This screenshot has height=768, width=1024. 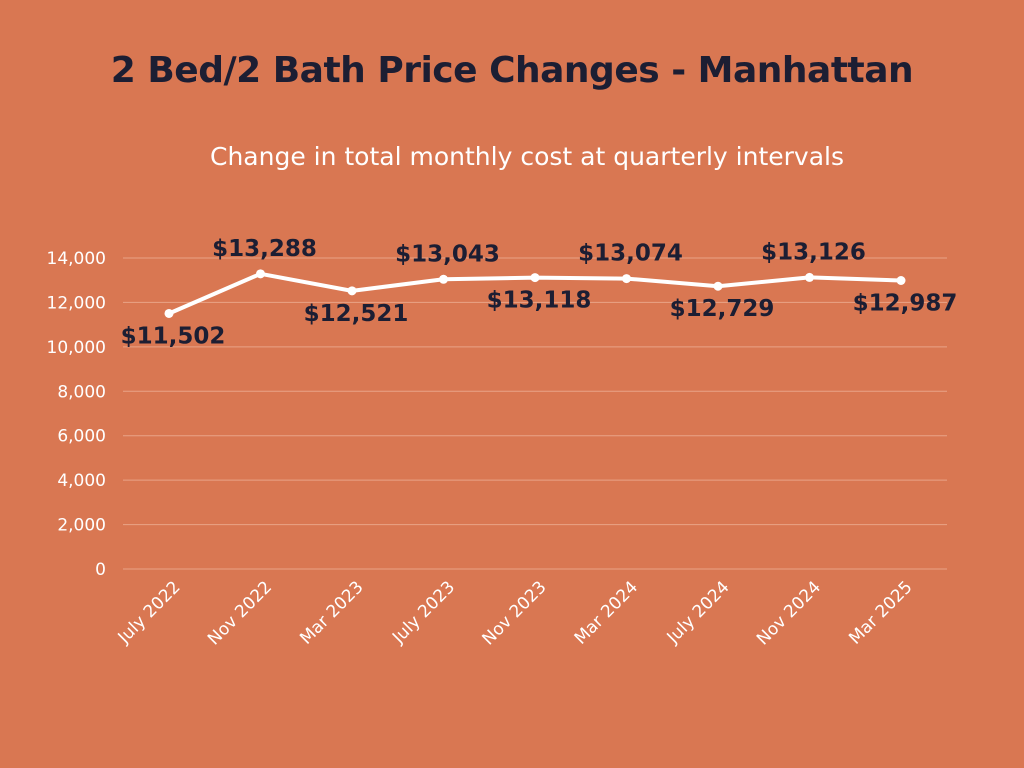 What do you see at coordinates (423, 612) in the screenshot?
I see `x-tick-label: July 2023` at bounding box center [423, 612].